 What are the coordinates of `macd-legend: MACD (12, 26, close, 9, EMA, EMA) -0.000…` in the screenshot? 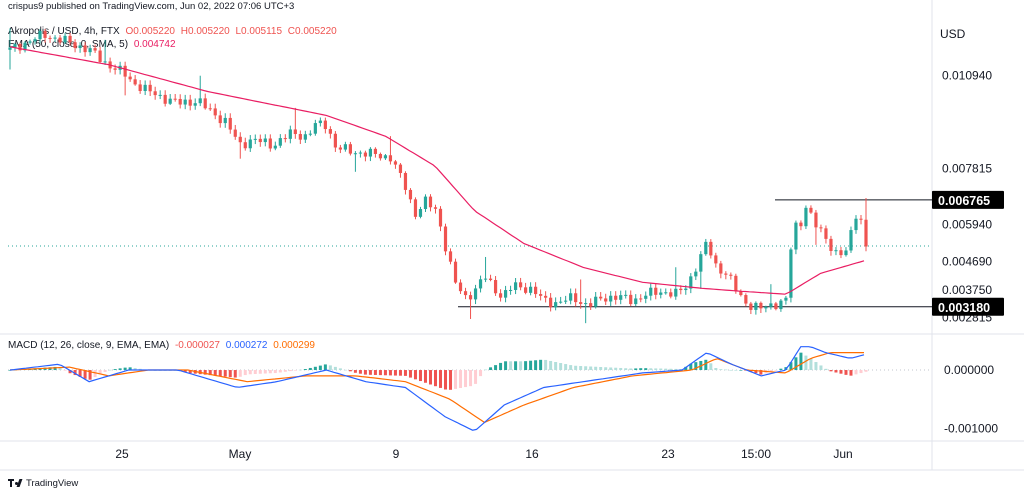 It's located at (163, 346).